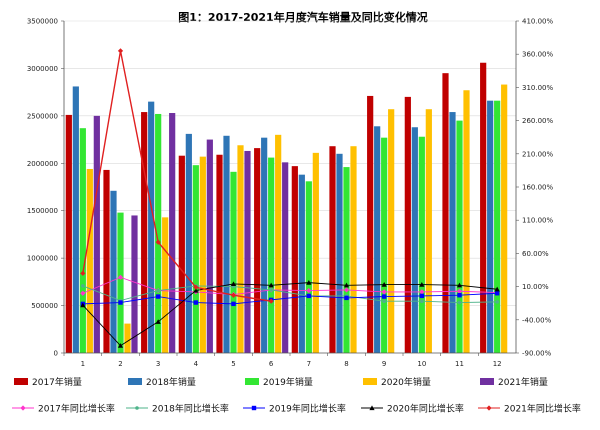 The height and width of the screenshot is (430, 600). What do you see at coordinates (307, 409) in the screenshot?
I see `legend-label-line-3: 2019年同比增长率` at bounding box center [307, 409].